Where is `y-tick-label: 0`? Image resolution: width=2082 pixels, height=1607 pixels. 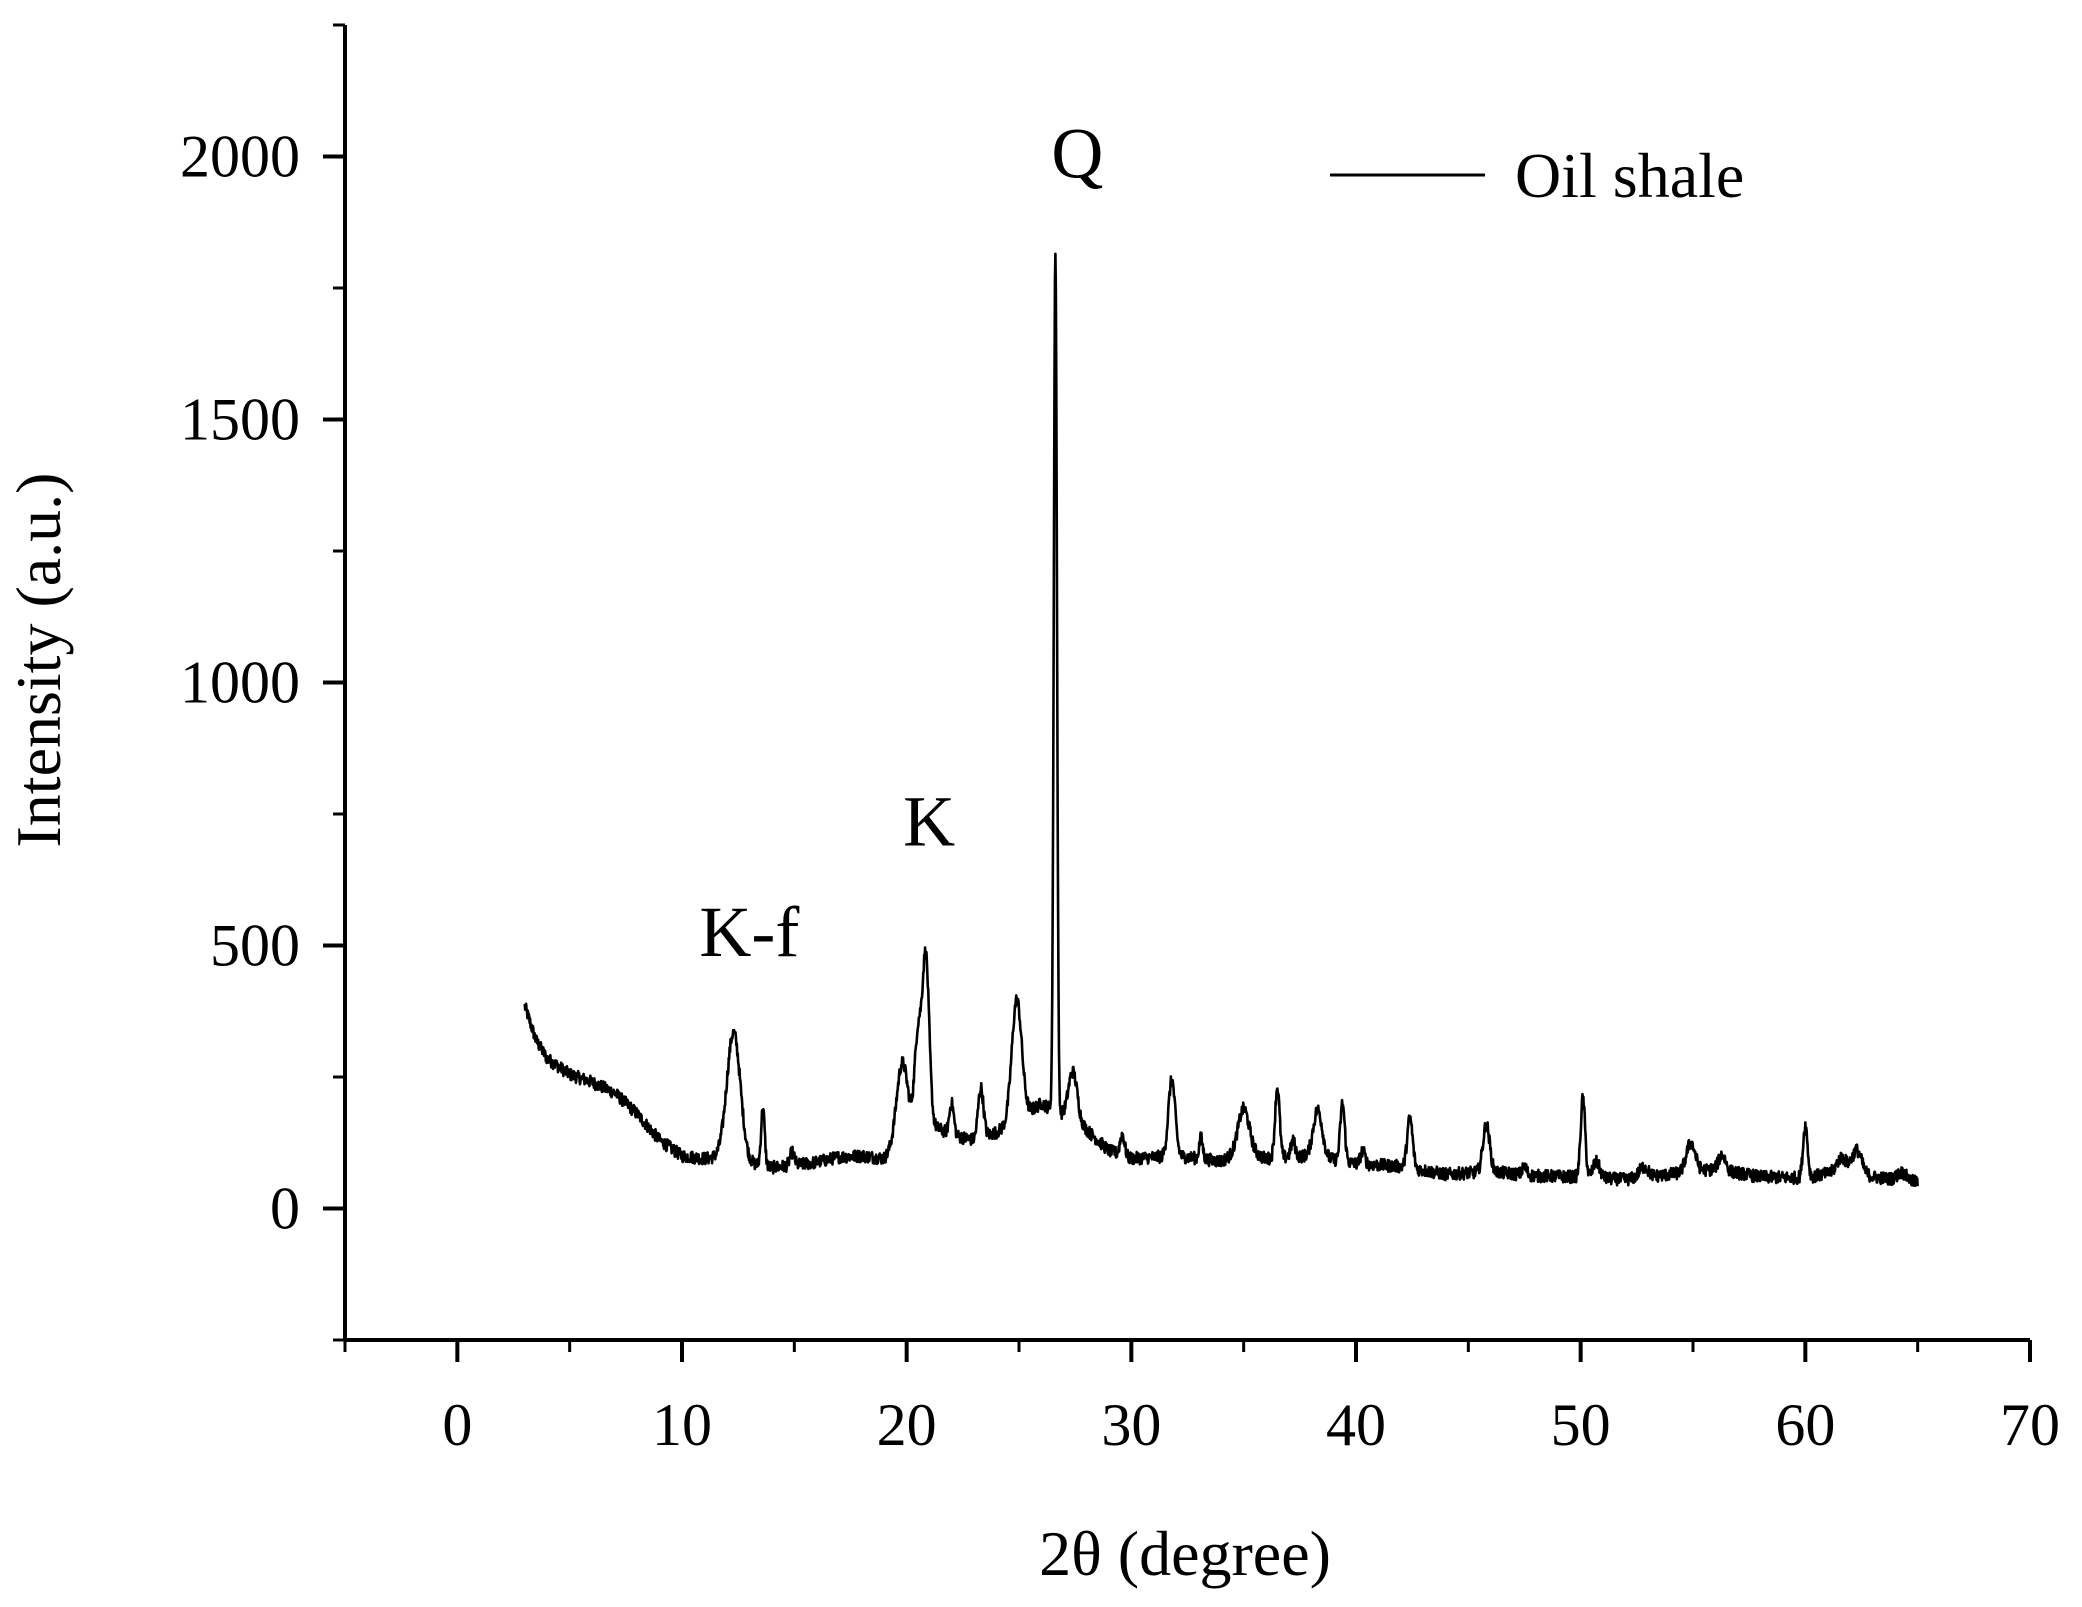 y-tick-label: 0 is located at coordinates (285, 1209).